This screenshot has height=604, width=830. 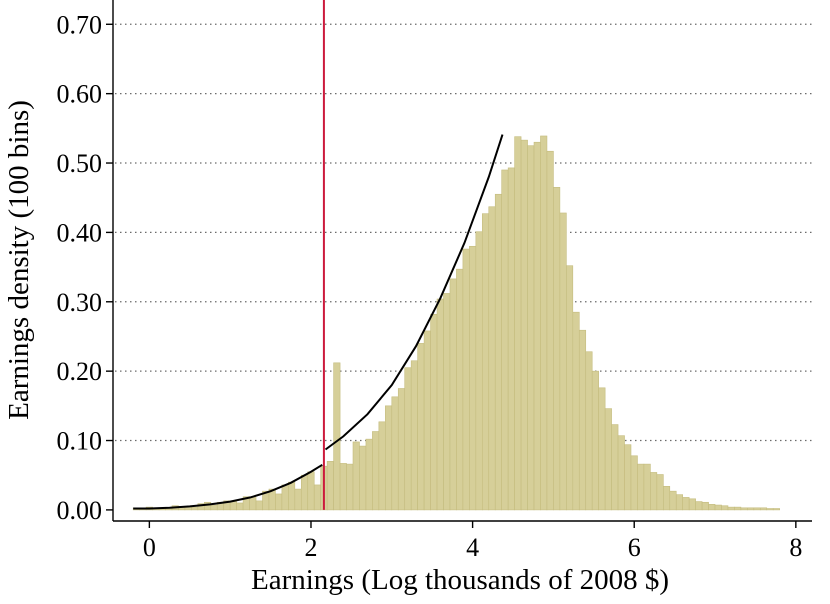 What do you see at coordinates (80, 94) in the screenshot?
I see `y-tick-label: 0.60` at bounding box center [80, 94].